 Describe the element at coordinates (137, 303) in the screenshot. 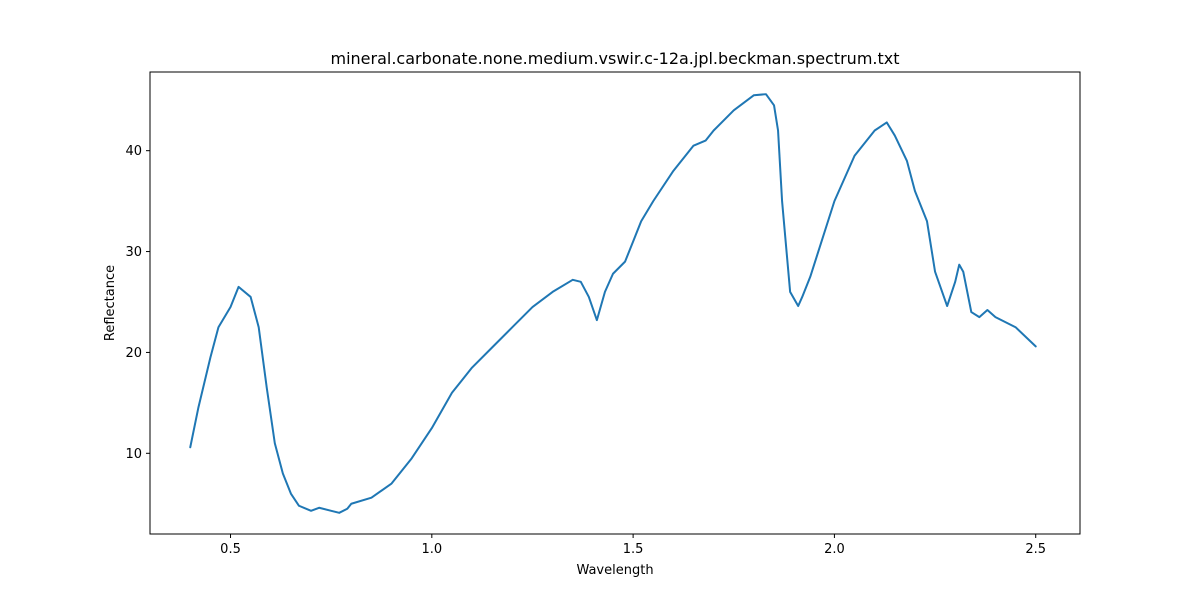

I see `y-axis-ticks: 10 20 30 40` at that location.